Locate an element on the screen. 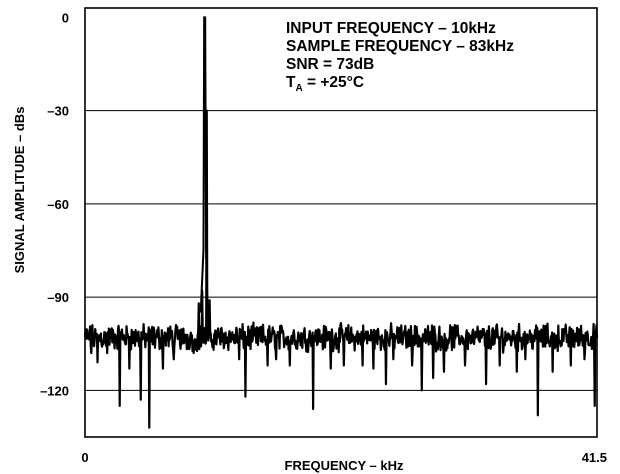  x-tick-label-1: 41.5 is located at coordinates (594, 457).